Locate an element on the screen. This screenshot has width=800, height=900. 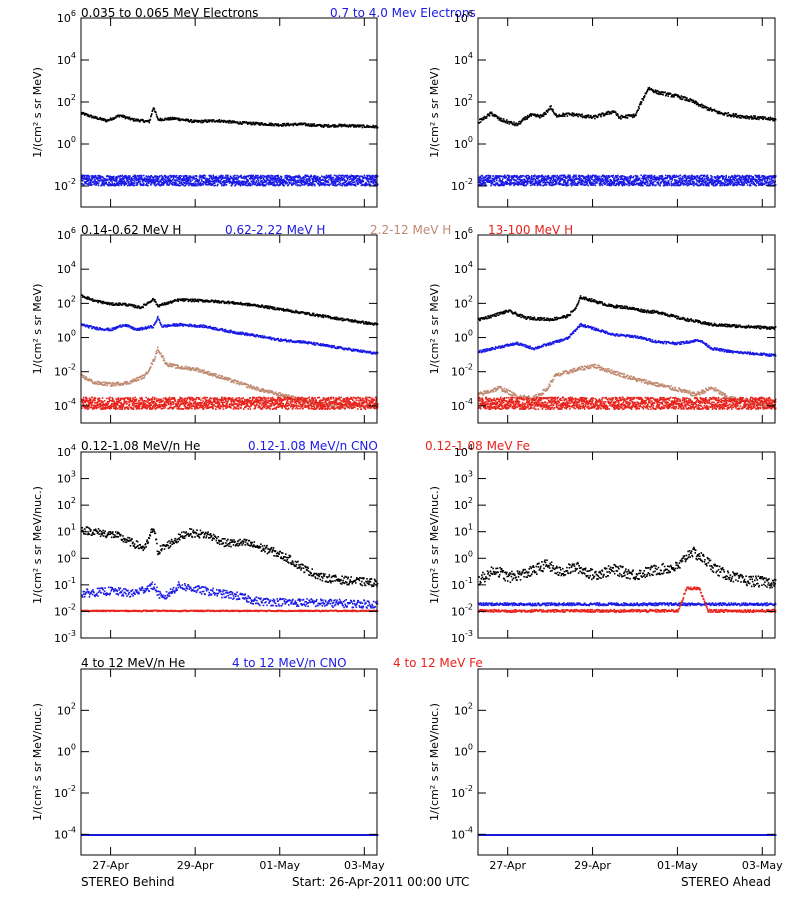
row-2-label-1: 0.12-1.08 MeV/n CNO is located at coordinates (313, 446).